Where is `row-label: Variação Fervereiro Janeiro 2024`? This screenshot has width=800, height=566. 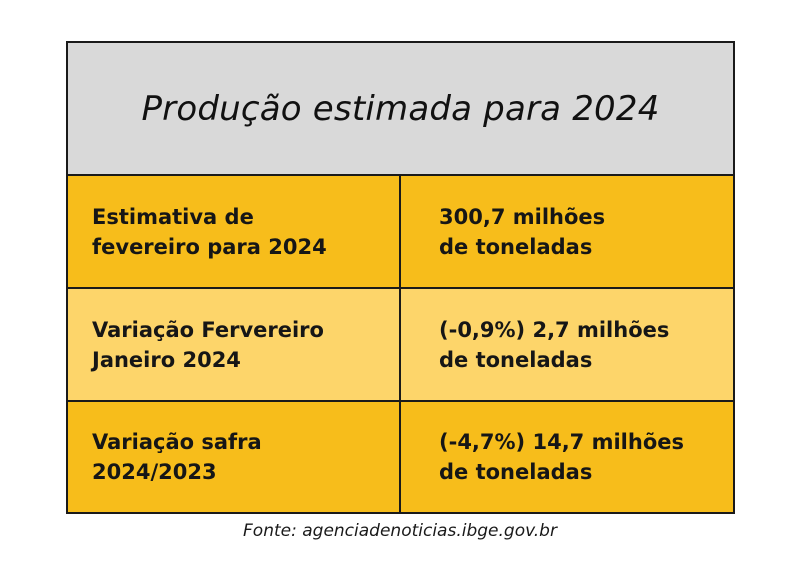
row-label: Variação Fervereiro Janeiro 2024 is located at coordinates (208, 344).